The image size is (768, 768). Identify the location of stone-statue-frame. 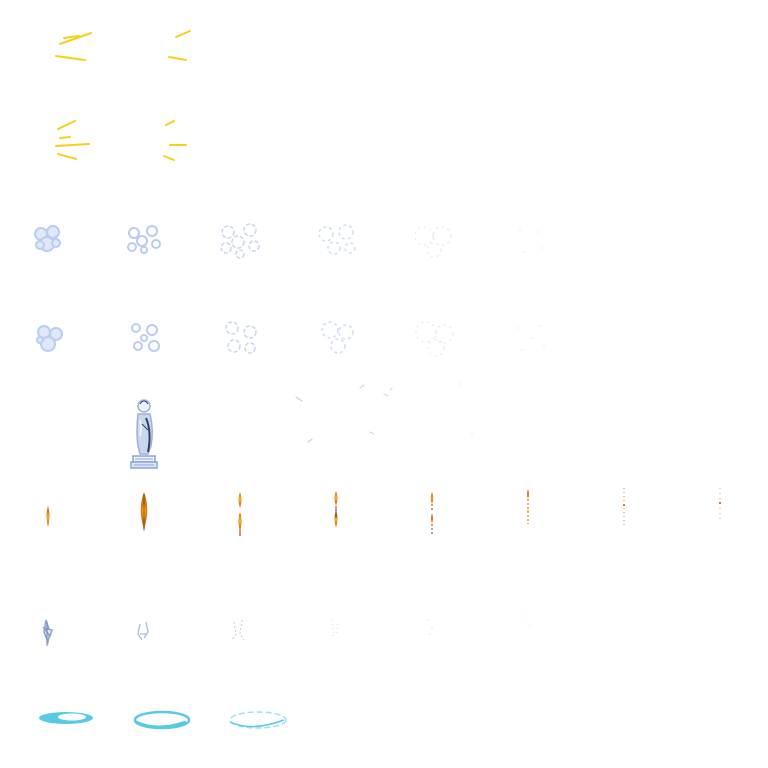
(144, 432).